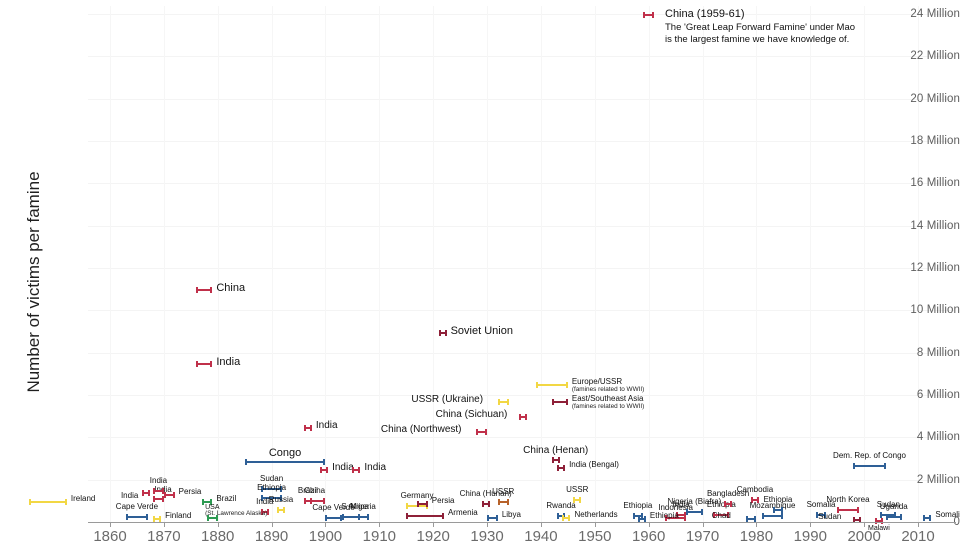 The height and width of the screenshot is (545, 960). I want to click on y-tick-label: 8 Million, so click(938, 352).